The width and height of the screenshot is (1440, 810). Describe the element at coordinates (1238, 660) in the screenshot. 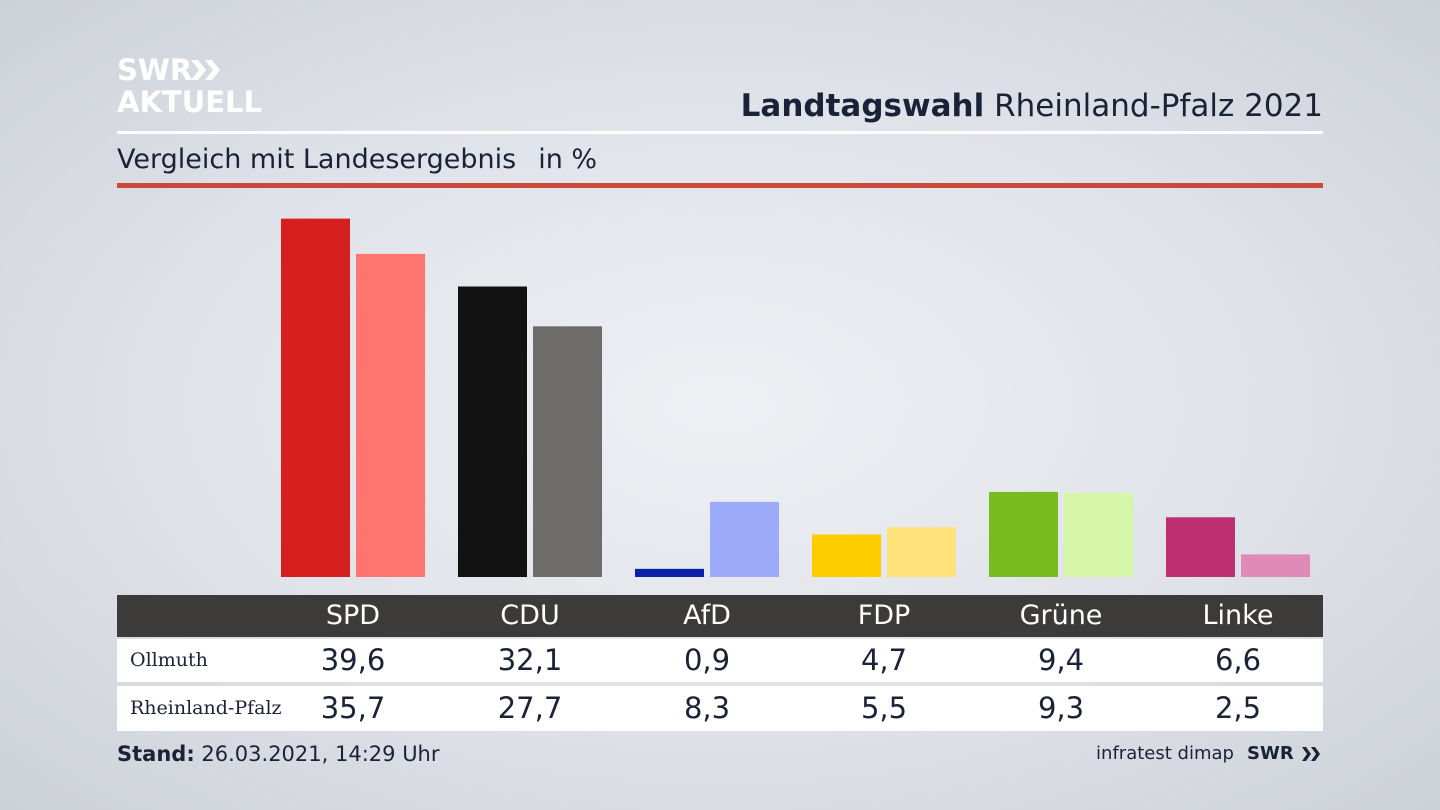

I see `value-label: 6,6` at that location.